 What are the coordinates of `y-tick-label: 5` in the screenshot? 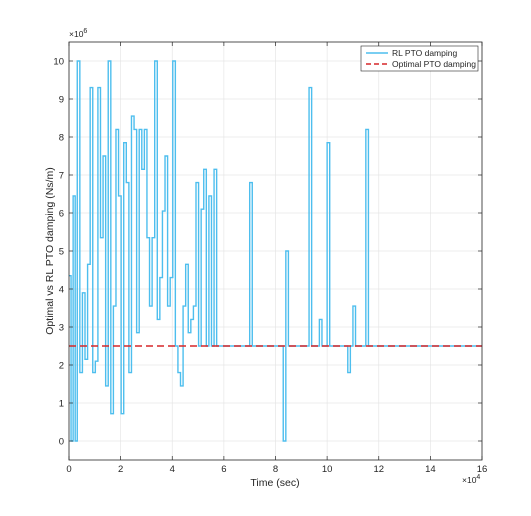 It's located at (61, 252).